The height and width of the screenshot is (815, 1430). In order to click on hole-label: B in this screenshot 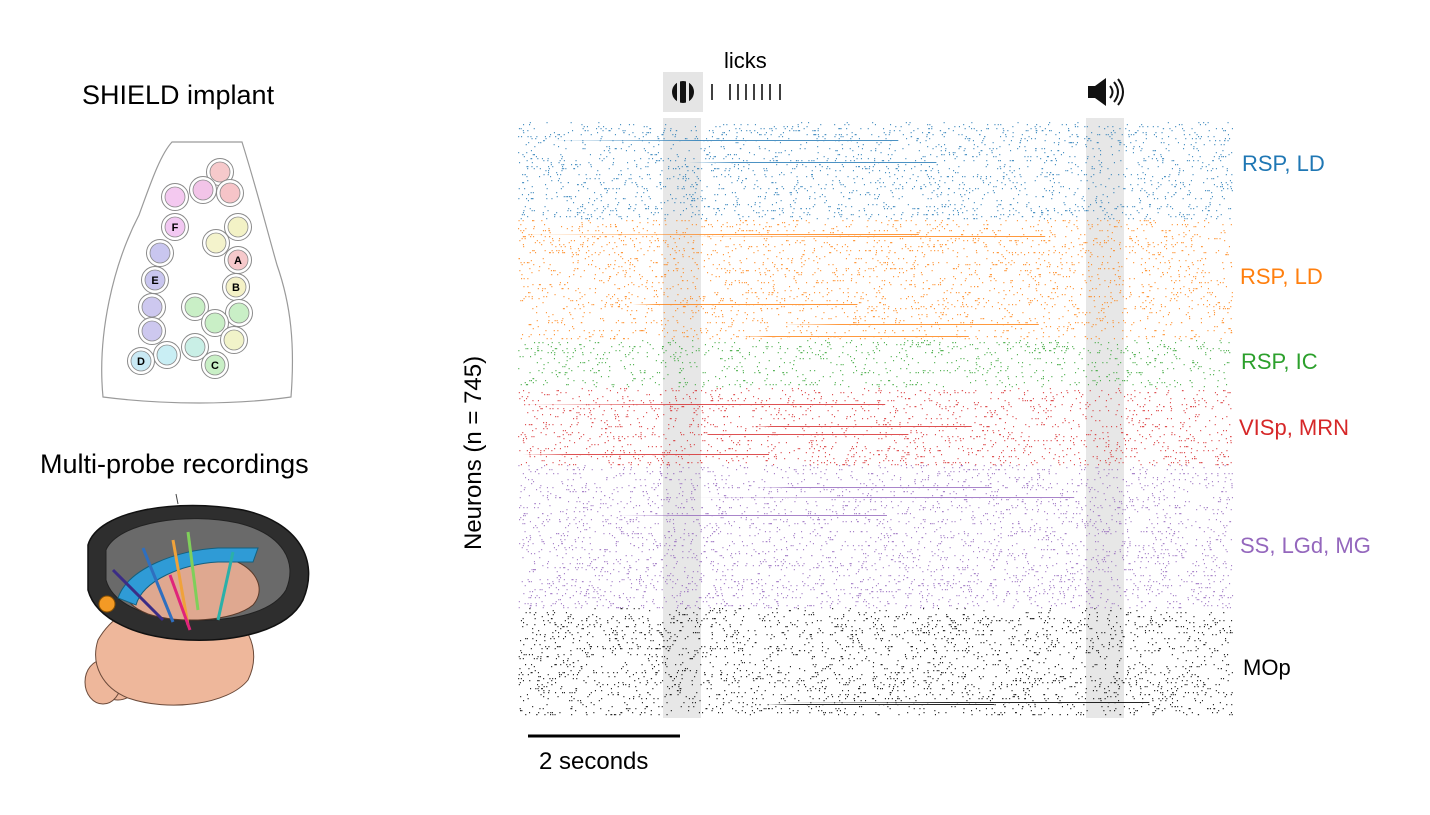, I will do `click(236, 288)`.